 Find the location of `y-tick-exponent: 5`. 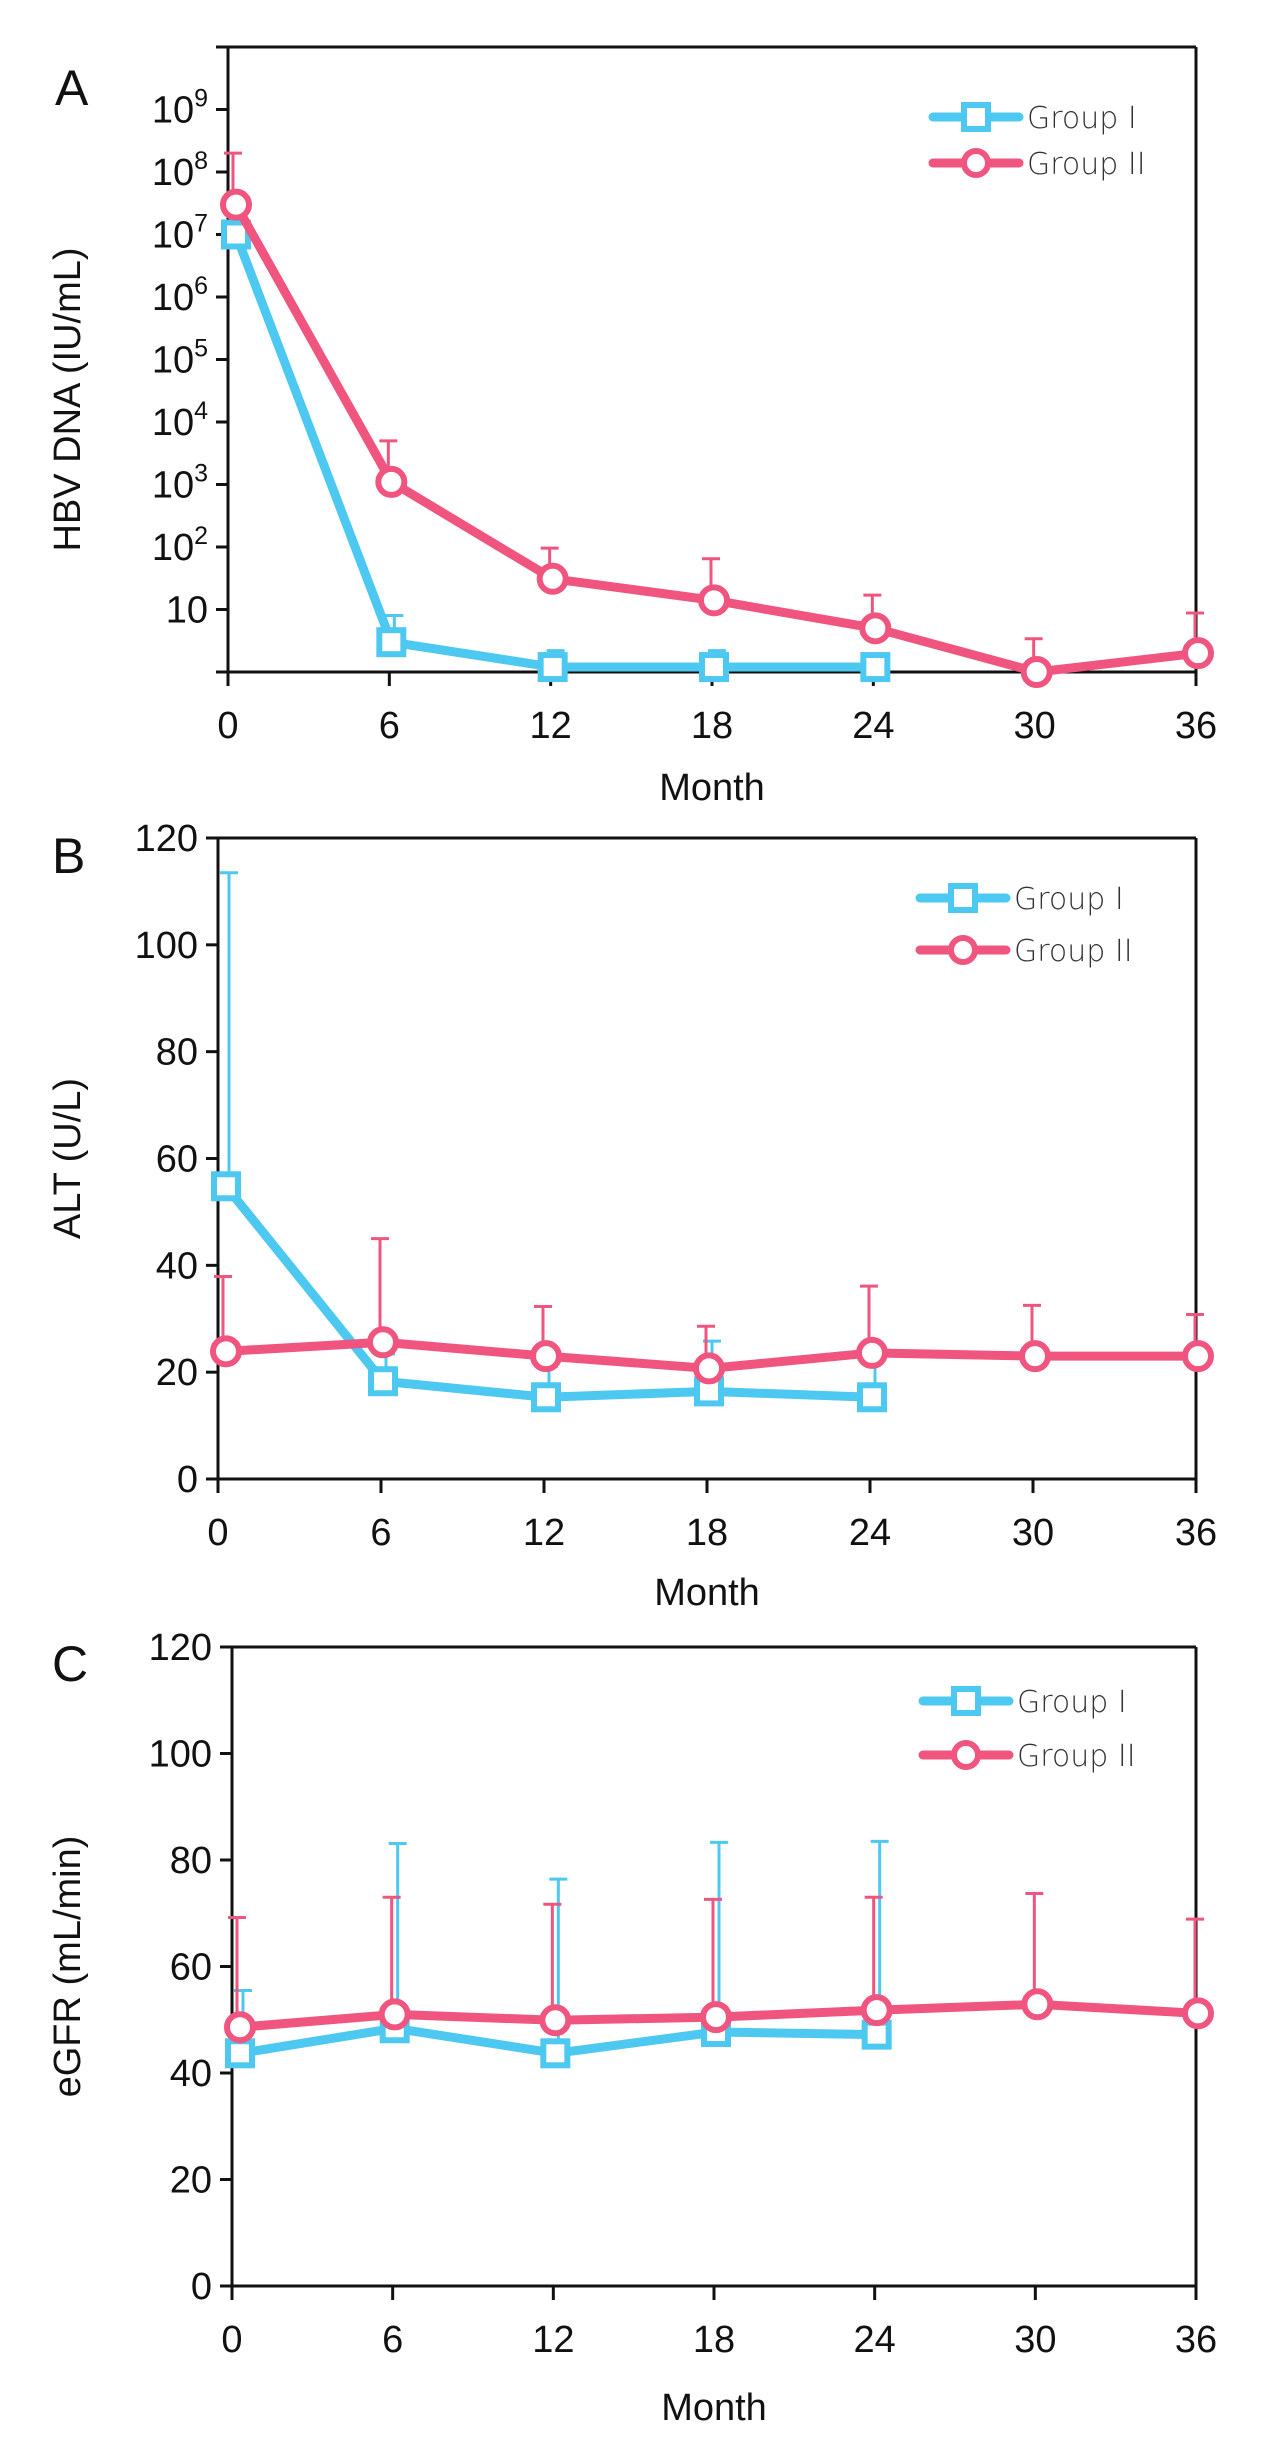

y-tick-exponent: 5 is located at coordinates (201, 349).